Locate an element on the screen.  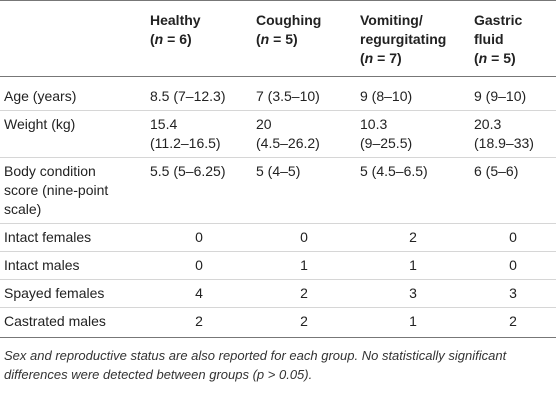
cell-line: 7 (3.5–10) is located at coordinates (288, 96).